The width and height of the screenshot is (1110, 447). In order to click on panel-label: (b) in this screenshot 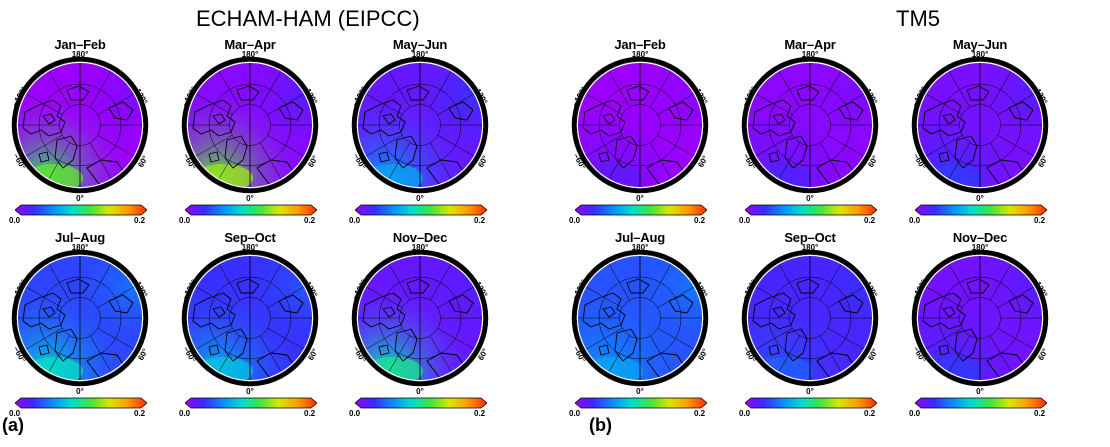, I will do `click(600, 425)`.